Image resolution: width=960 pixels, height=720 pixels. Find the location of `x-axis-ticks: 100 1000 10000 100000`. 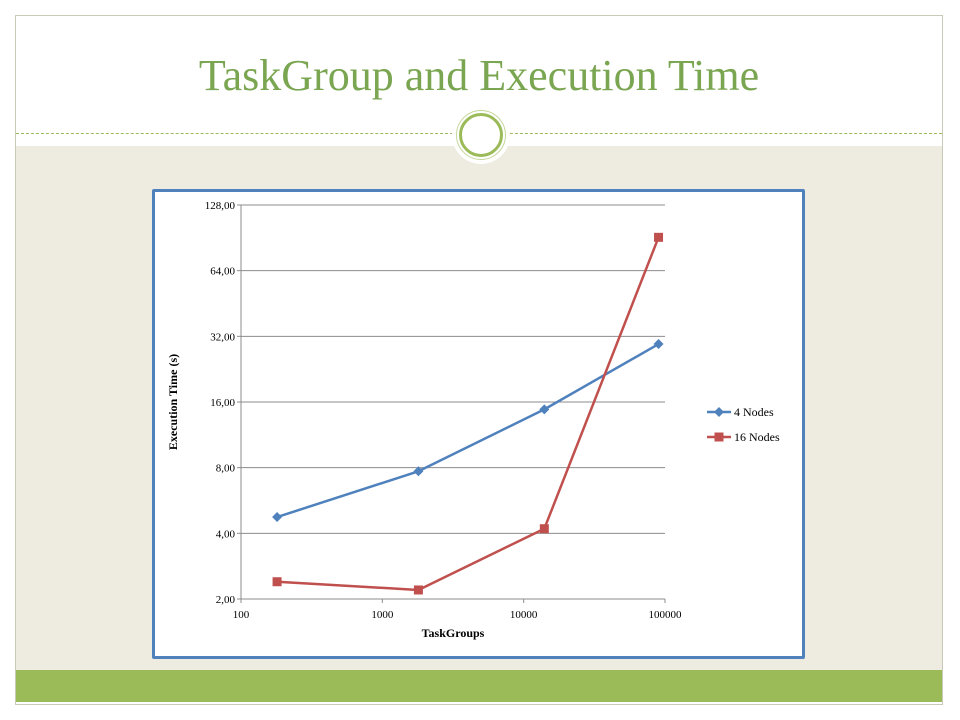

x-axis-ticks: 100 1000 10000 100000 is located at coordinates (457, 610).